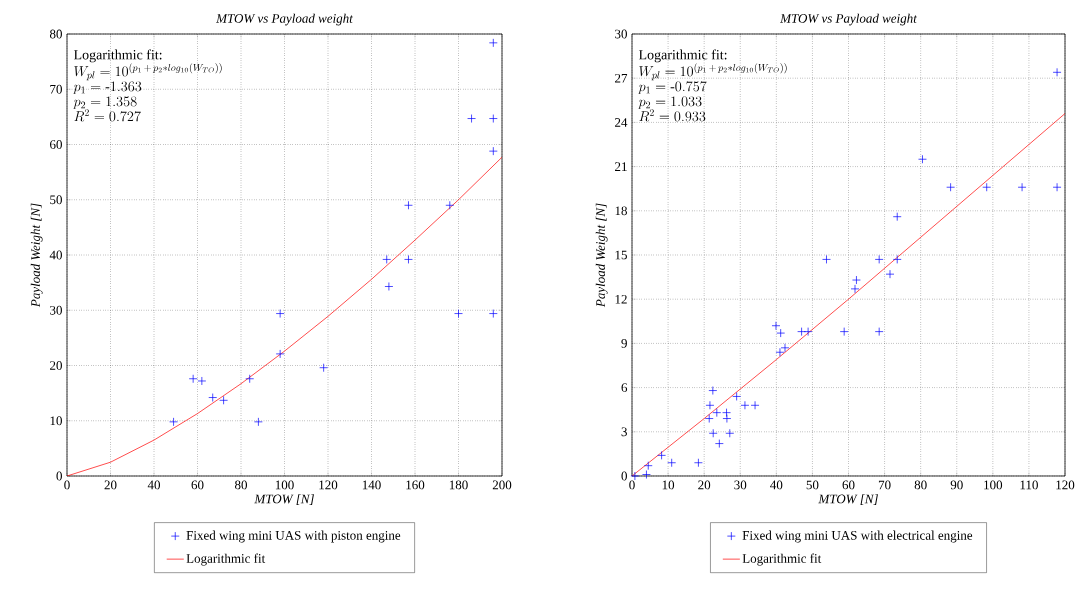  What do you see at coordinates (458, 485) in the screenshot?
I see `x-tick-label: 180` at bounding box center [458, 485].